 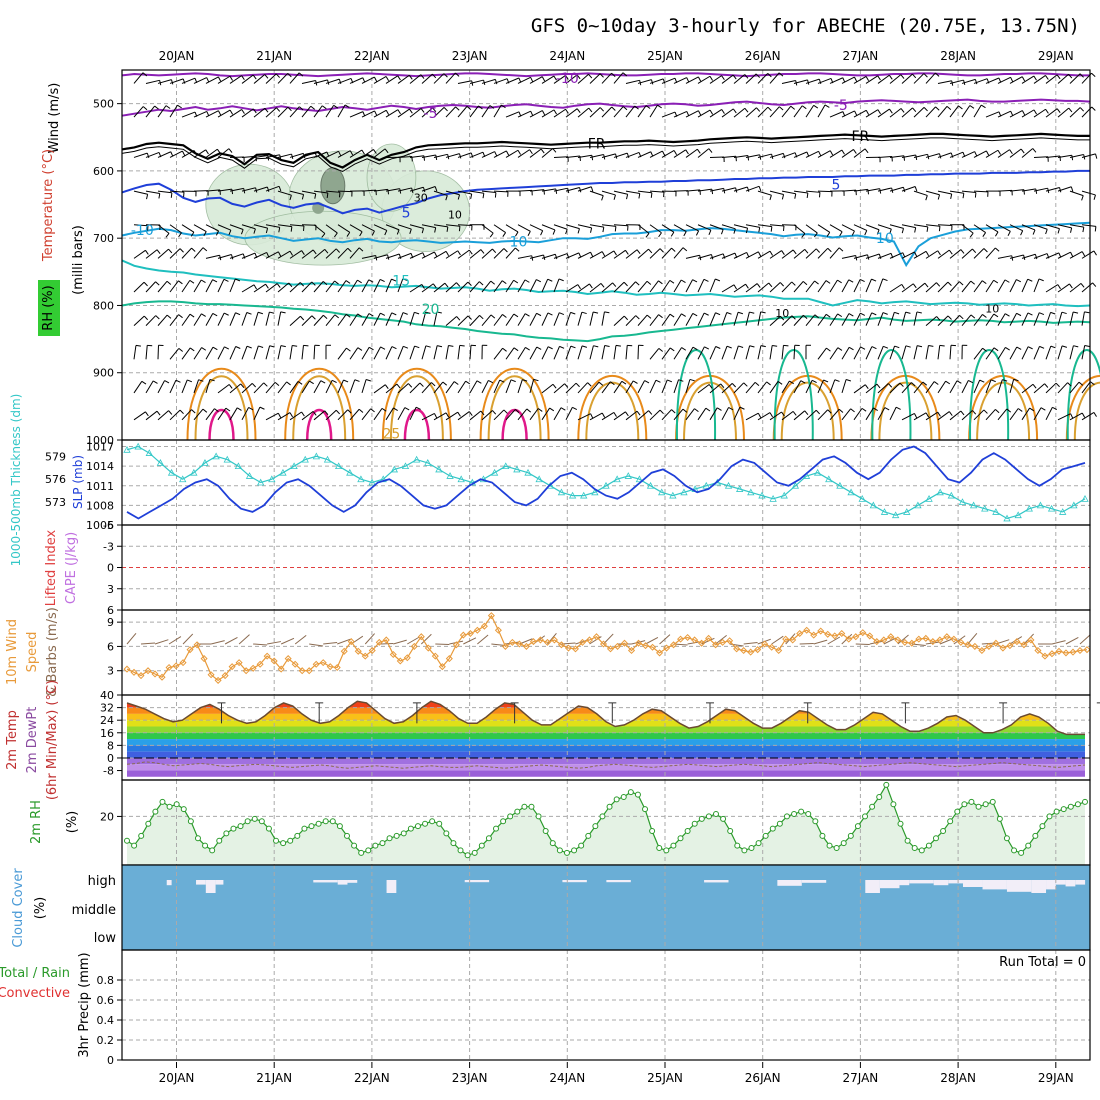 What do you see at coordinates (108, 771) in the screenshot?
I see `y-tick-label: -8` at bounding box center [108, 771].